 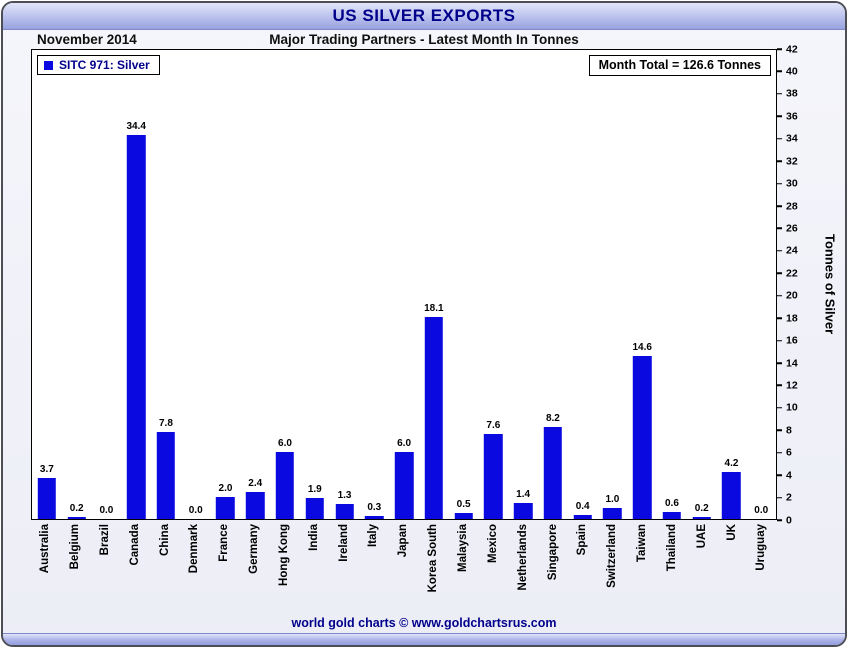 What do you see at coordinates (523, 495) in the screenshot?
I see `bar-value-label-netherlands: 1.4` at bounding box center [523, 495].